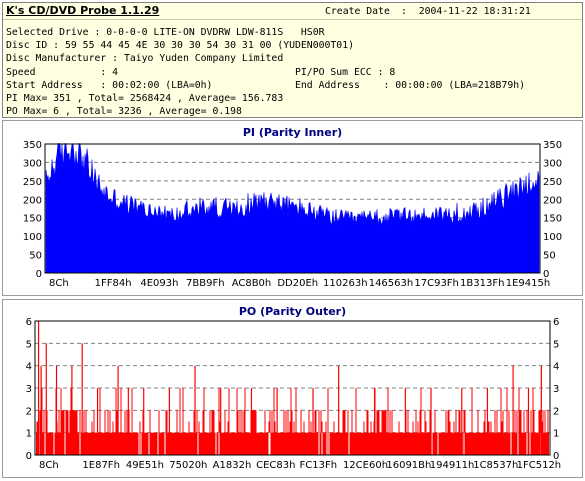 This screenshot has height=481, width=585. I want to click on pi-y-tick-left: 300, so click(32, 163).